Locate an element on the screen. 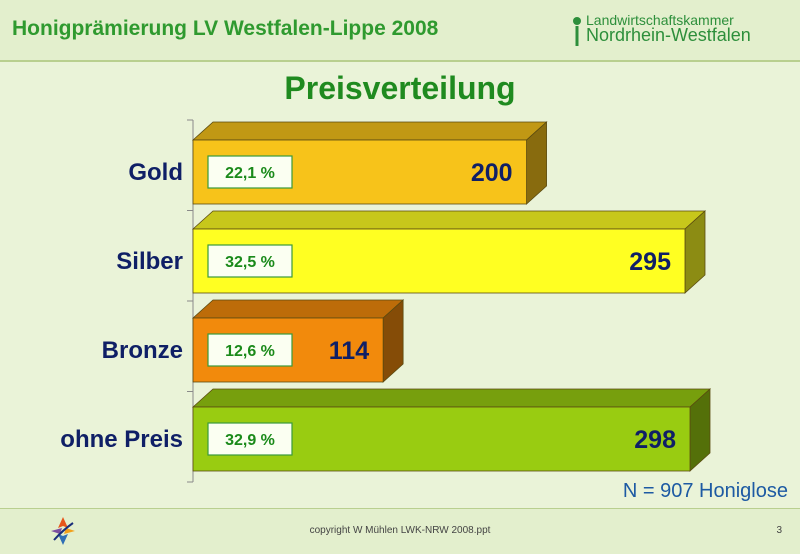 The height and width of the screenshot is (554, 800). category-label: Gold is located at coordinates (155, 172).